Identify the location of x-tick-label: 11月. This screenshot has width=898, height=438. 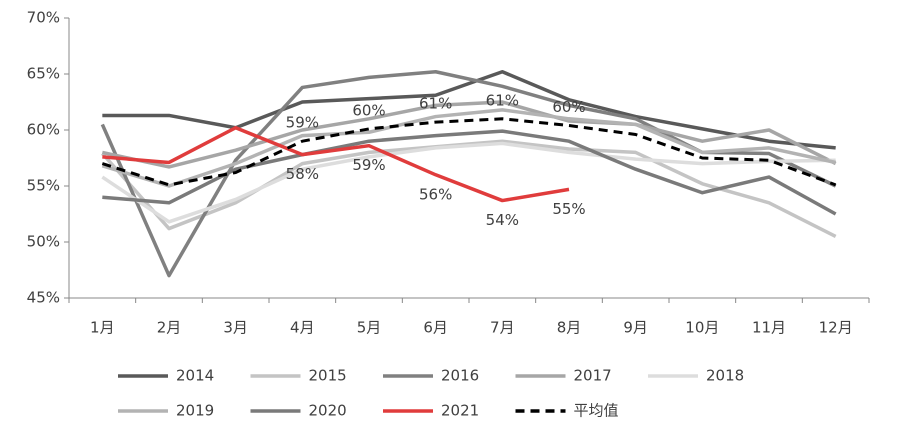
(769, 328).